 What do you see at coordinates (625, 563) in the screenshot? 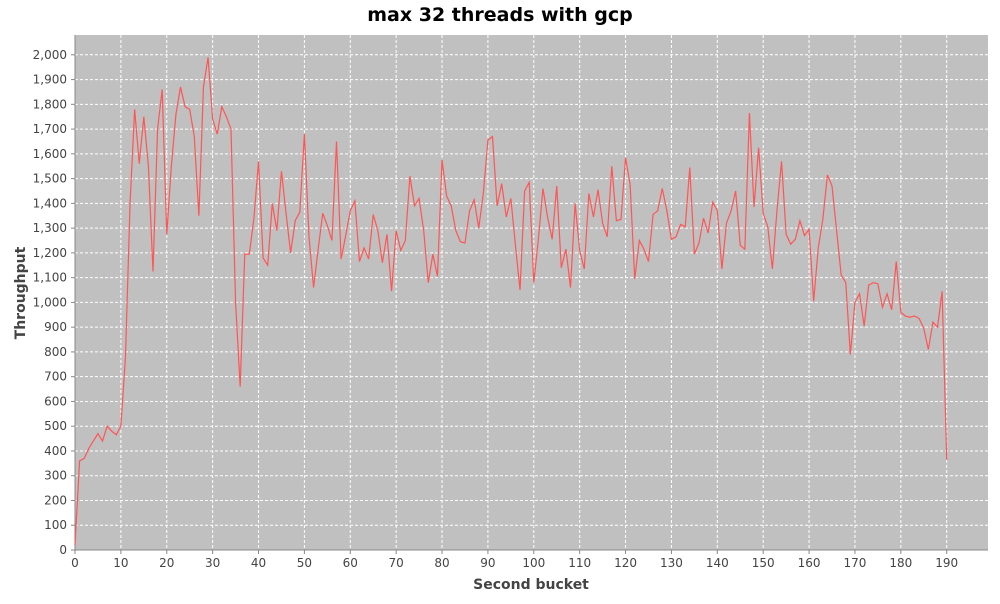
I see `x-tick-label: 120` at bounding box center [625, 563].